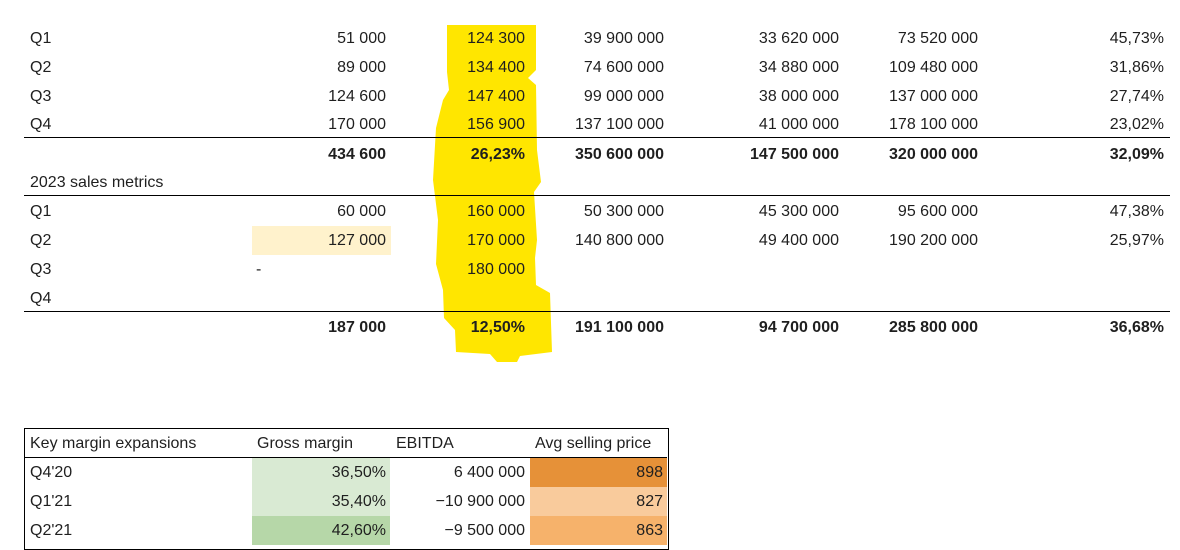 This screenshot has height=550, width=1180. Describe the element at coordinates (619, 327) in the screenshot. I see `total-value: 191 100 000` at that location.